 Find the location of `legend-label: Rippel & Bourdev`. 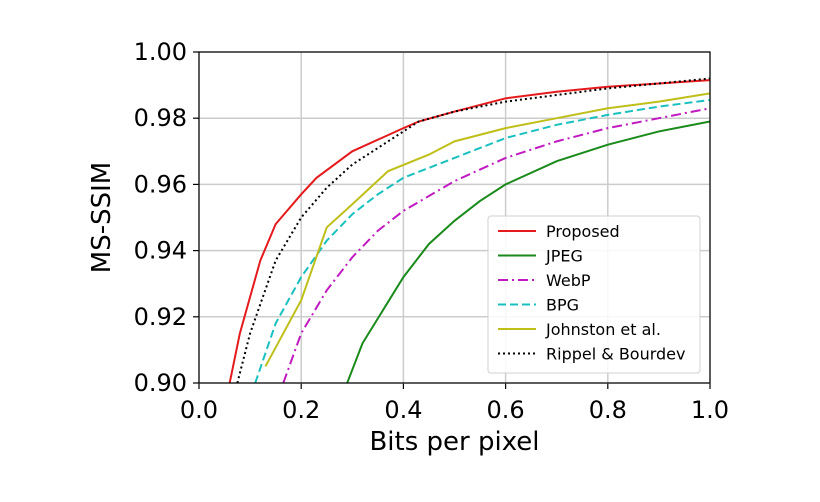

legend-label: Rippel & Bourdev is located at coordinates (615, 354).